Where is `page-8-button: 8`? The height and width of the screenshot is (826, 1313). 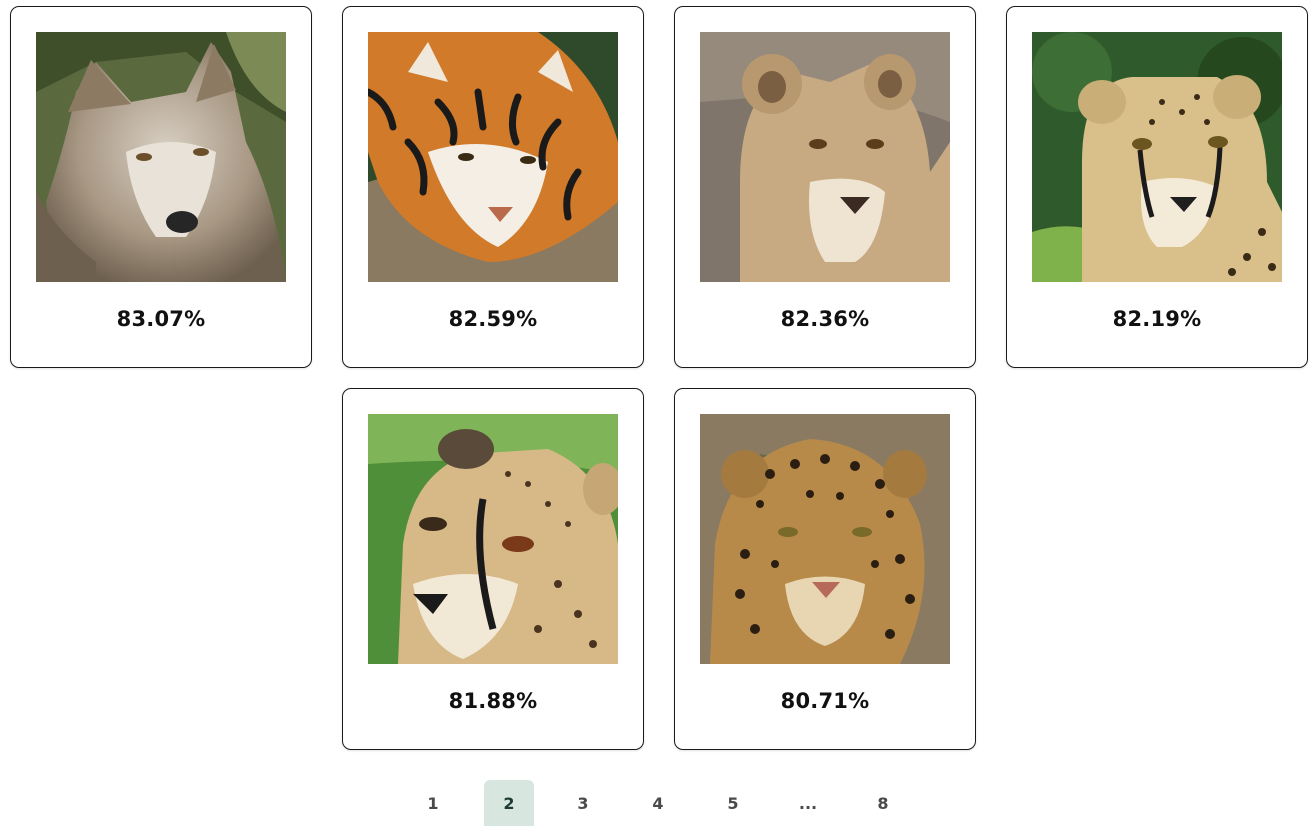
page-8-button: 8 is located at coordinates (883, 803).